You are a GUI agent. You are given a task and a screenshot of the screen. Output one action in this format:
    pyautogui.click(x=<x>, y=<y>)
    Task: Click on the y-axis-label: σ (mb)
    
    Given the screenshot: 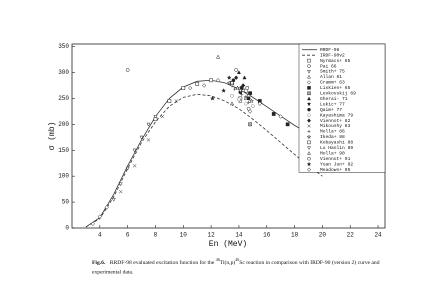 What is the action you would take?
    pyautogui.click(x=52, y=136)
    